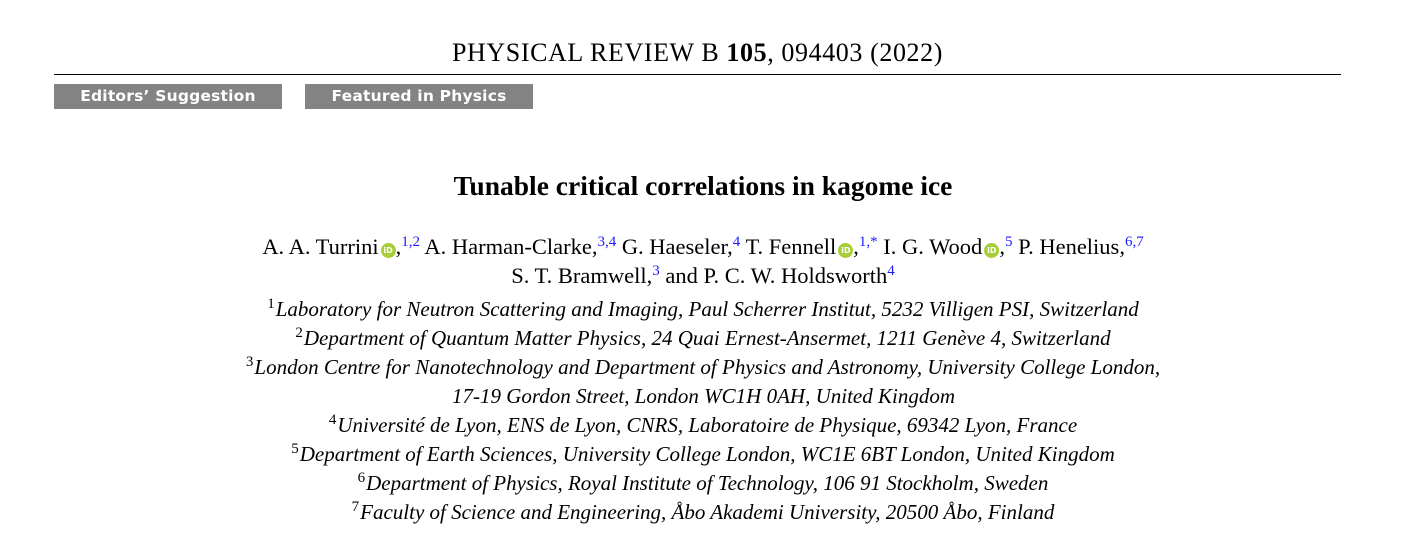 The height and width of the screenshot is (534, 1406). What do you see at coordinates (295, 448) in the screenshot?
I see `affiliation-number: 5` at bounding box center [295, 448].